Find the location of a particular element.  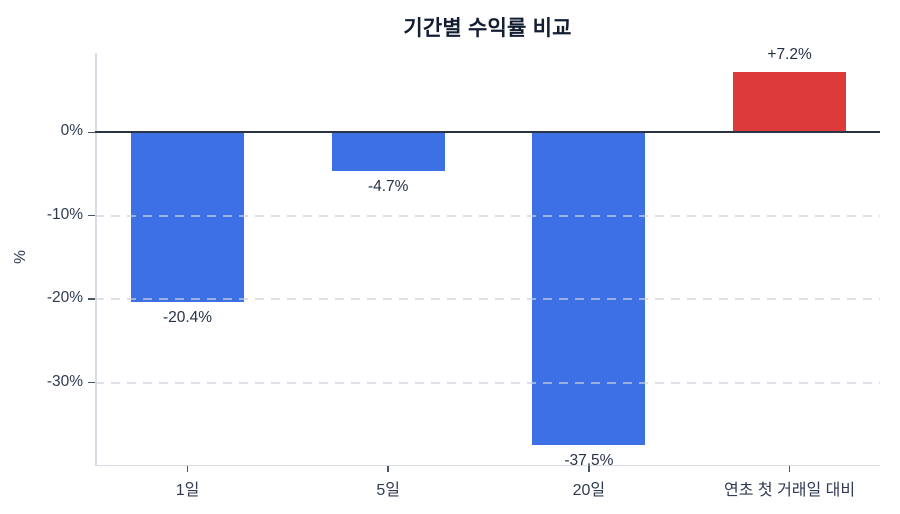

bar-5일 is located at coordinates (388, 152).